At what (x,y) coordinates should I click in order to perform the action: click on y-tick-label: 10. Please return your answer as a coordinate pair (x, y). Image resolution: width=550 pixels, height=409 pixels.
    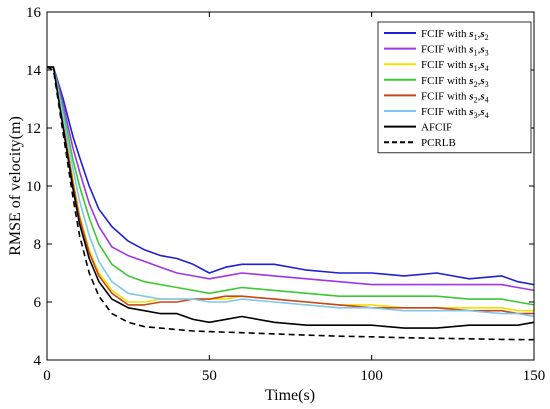
    Looking at the image, I should click on (33, 187).